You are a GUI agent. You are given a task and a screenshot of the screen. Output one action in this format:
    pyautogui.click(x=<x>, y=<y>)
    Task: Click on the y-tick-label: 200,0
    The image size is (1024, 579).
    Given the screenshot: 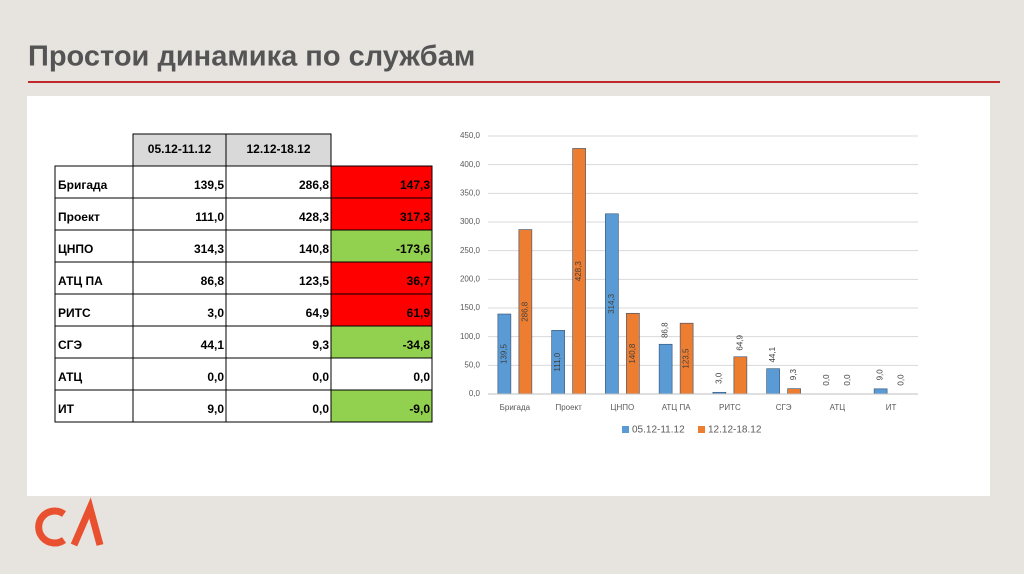 What is the action you would take?
    pyautogui.click(x=470, y=278)
    